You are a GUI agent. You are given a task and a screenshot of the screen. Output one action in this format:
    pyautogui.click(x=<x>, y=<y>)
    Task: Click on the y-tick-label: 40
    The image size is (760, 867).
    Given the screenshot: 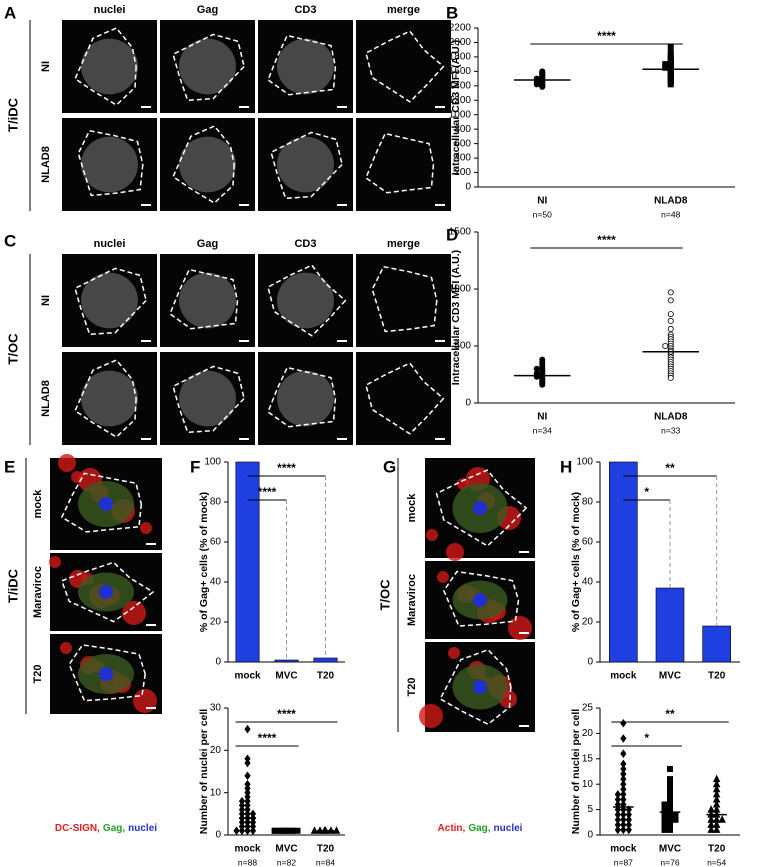 What is the action you would take?
    pyautogui.click(x=588, y=582)
    